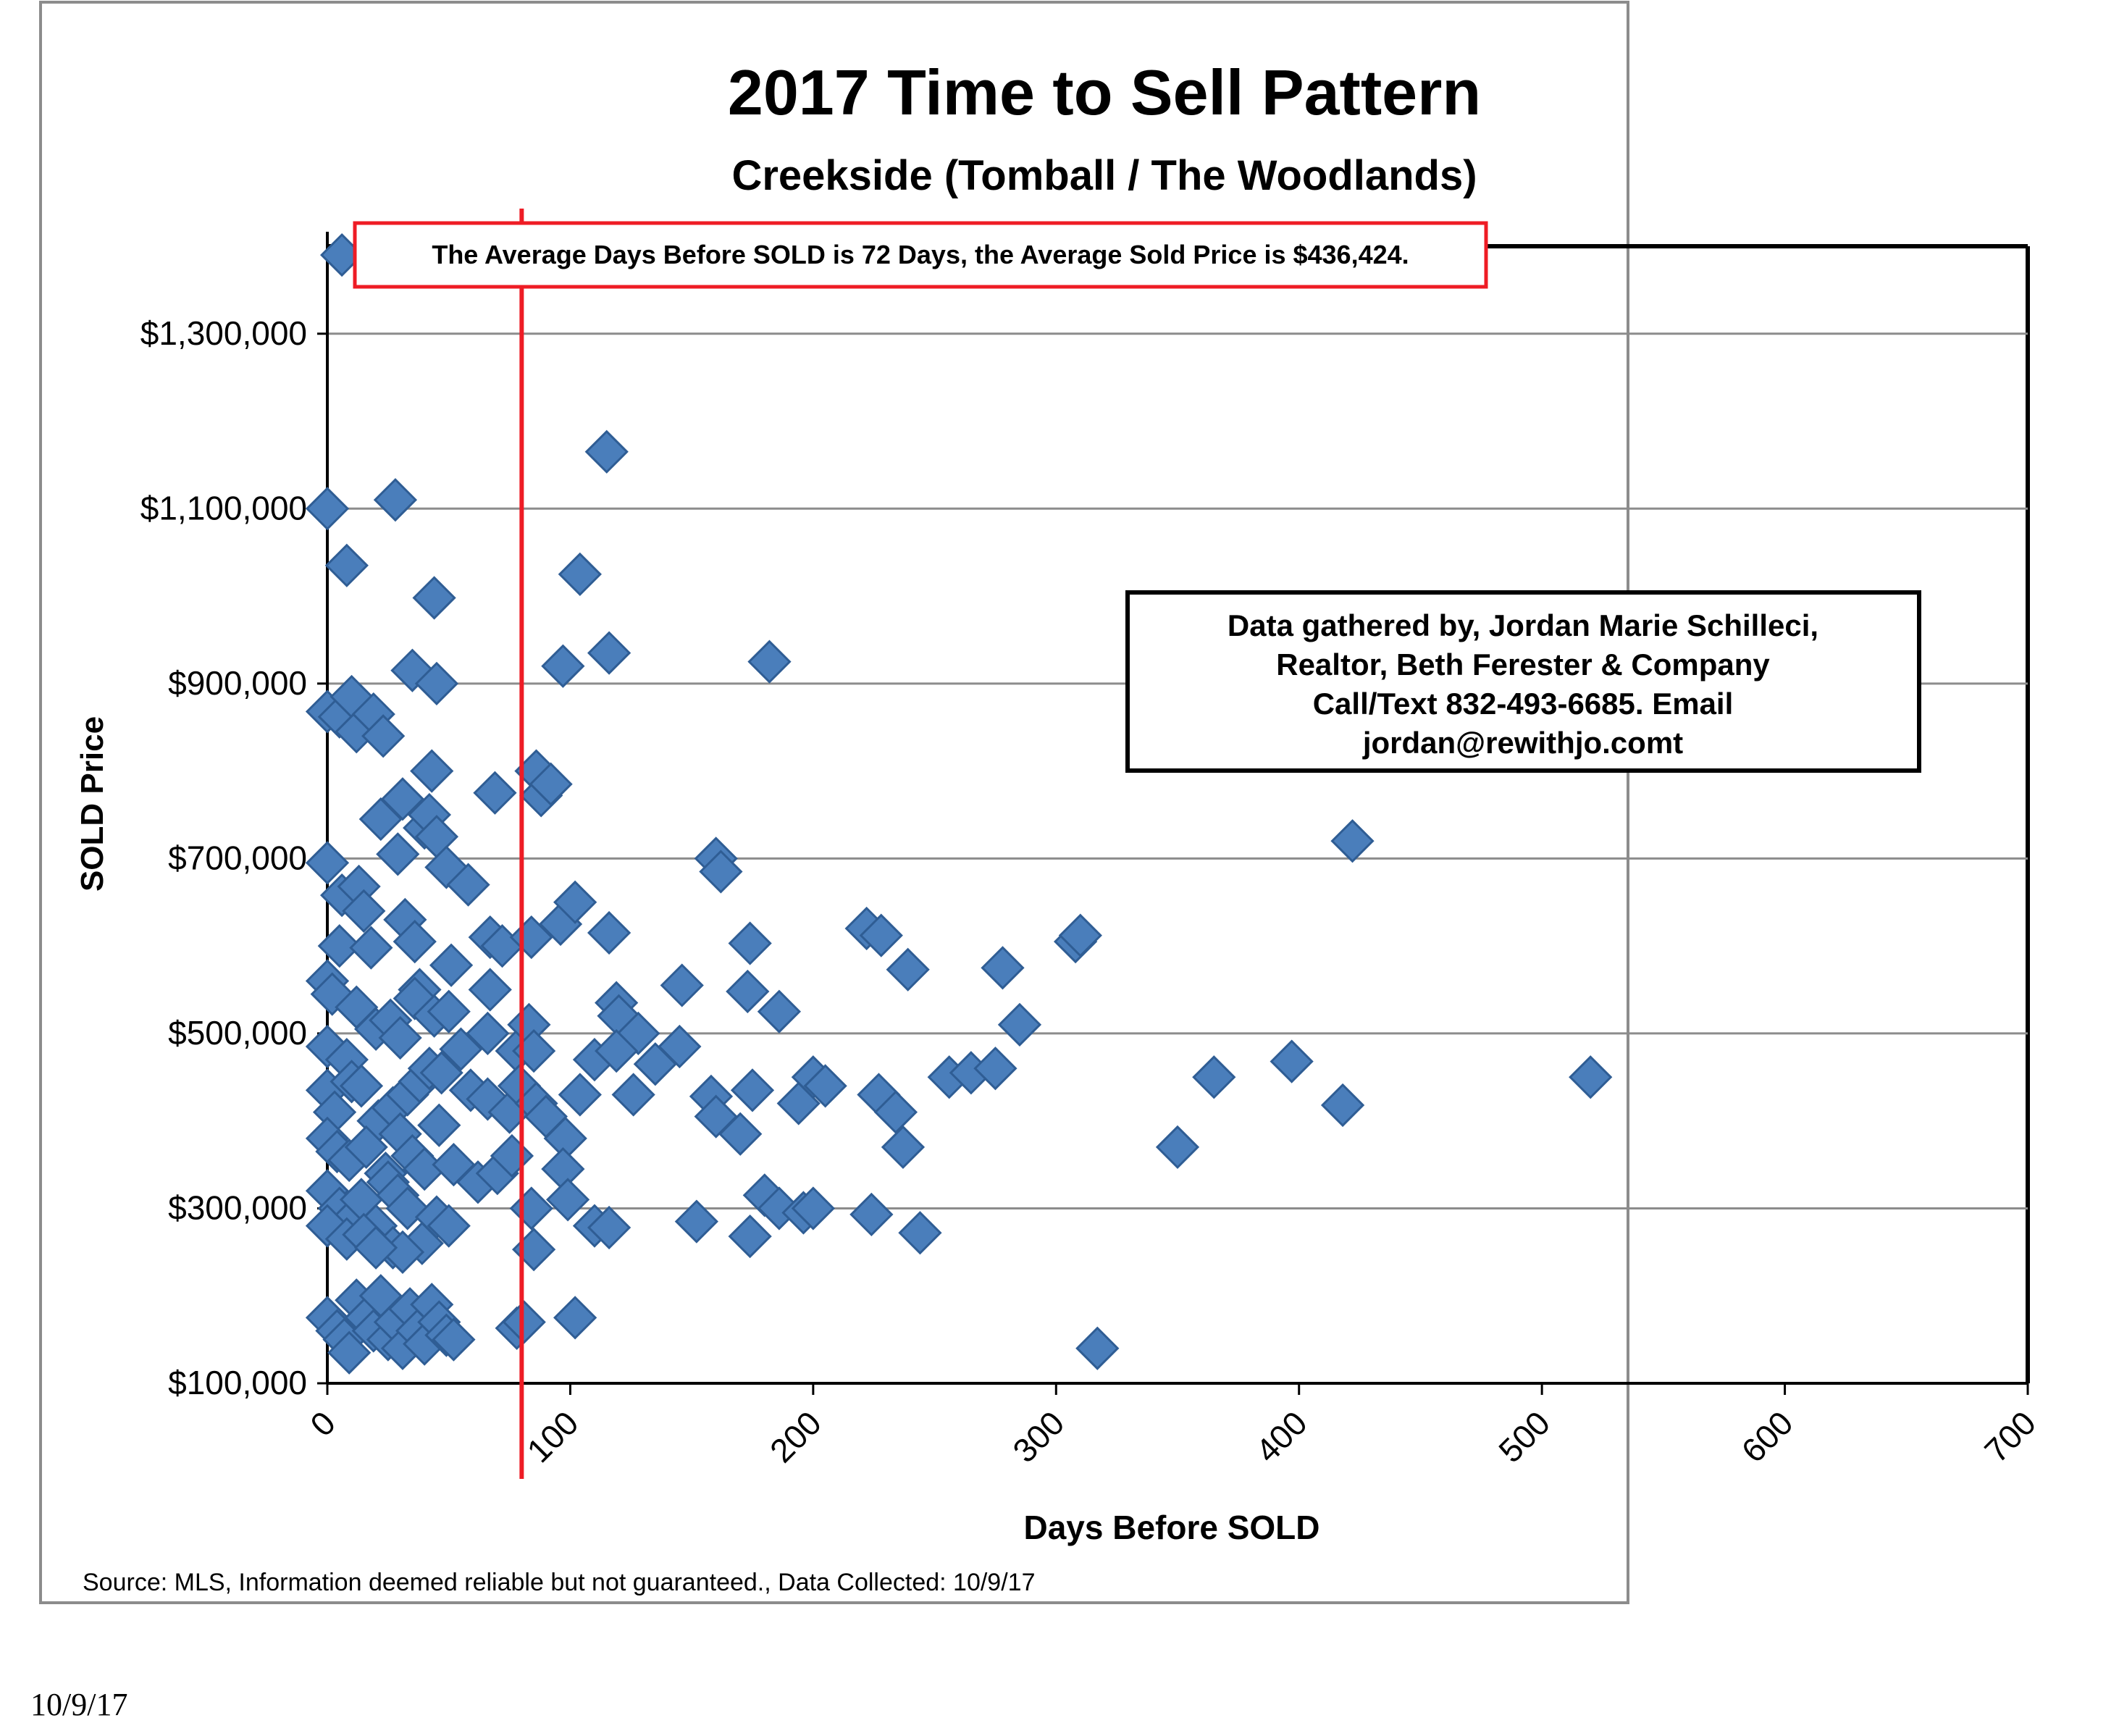 This screenshot has width=2119, height=1736. What do you see at coordinates (237, 683) in the screenshot?
I see `y-tick-label: $900,000` at bounding box center [237, 683].